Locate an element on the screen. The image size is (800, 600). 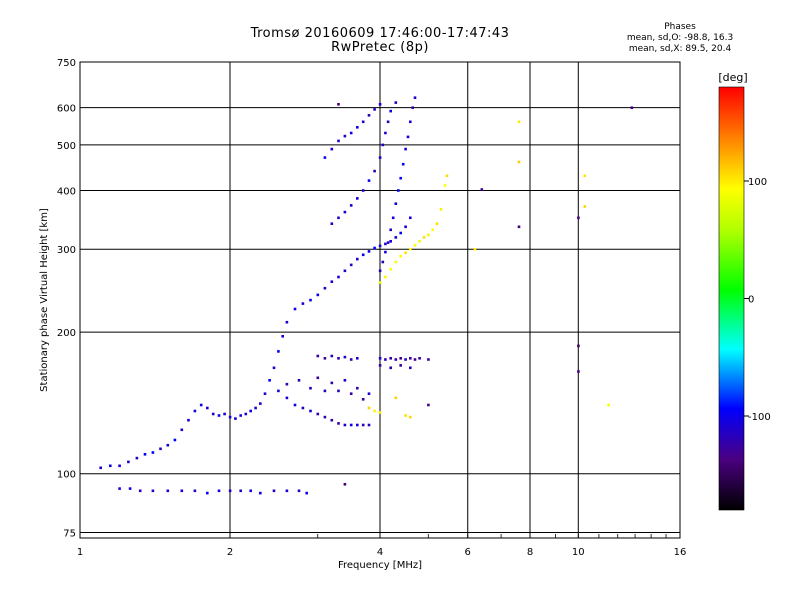
x-tick-label: 16 is located at coordinates (680, 552).